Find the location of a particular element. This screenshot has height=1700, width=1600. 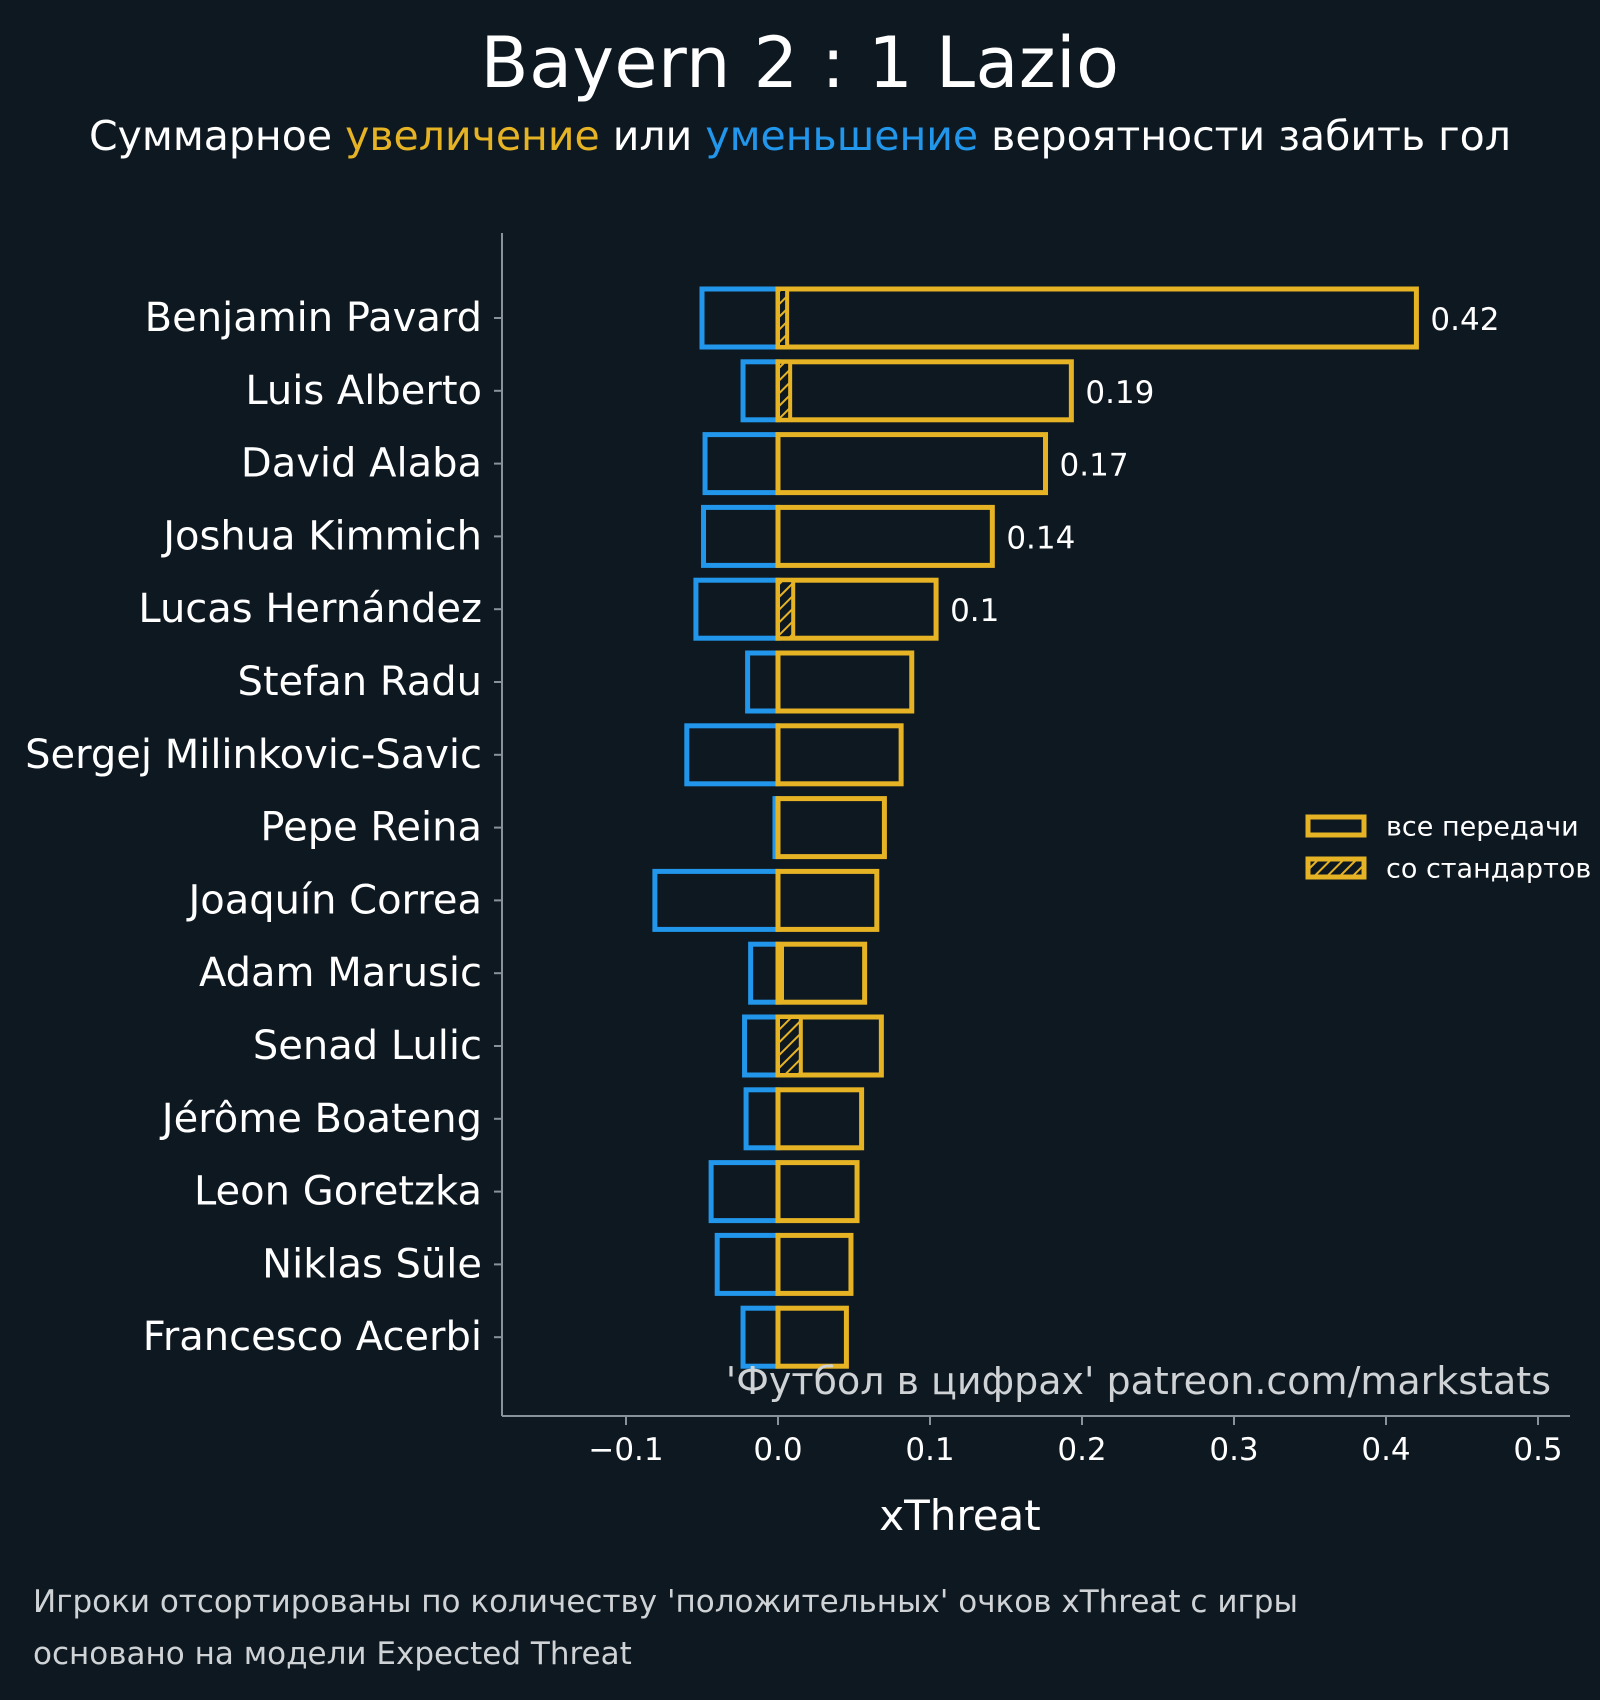

player-label: Lucas Hernández is located at coordinates (310, 609).